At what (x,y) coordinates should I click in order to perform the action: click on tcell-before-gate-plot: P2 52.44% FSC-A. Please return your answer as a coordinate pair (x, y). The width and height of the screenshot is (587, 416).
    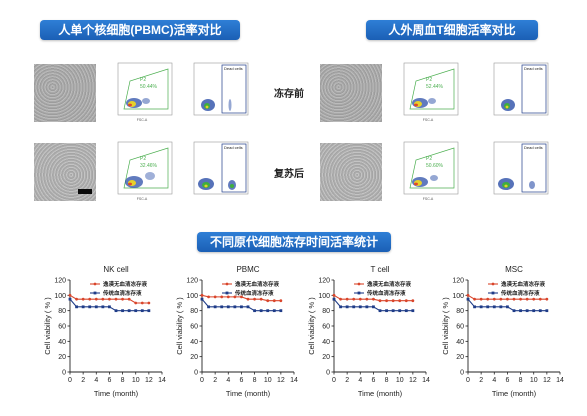
    Looking at the image, I should click on (431, 92).